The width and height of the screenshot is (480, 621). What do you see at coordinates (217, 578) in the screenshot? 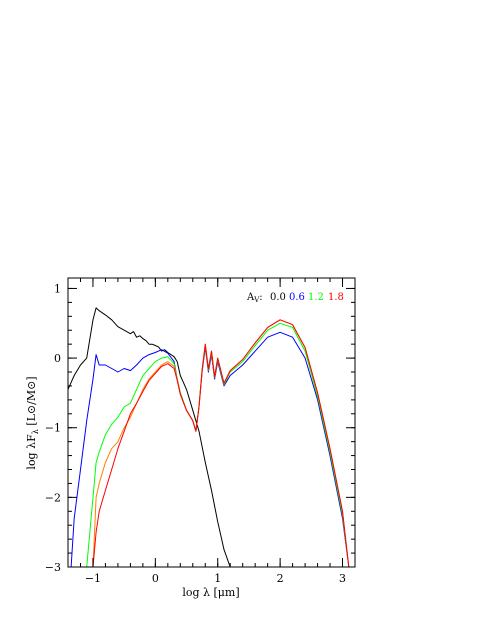
I see `x-tick-label: 1` at bounding box center [217, 578].